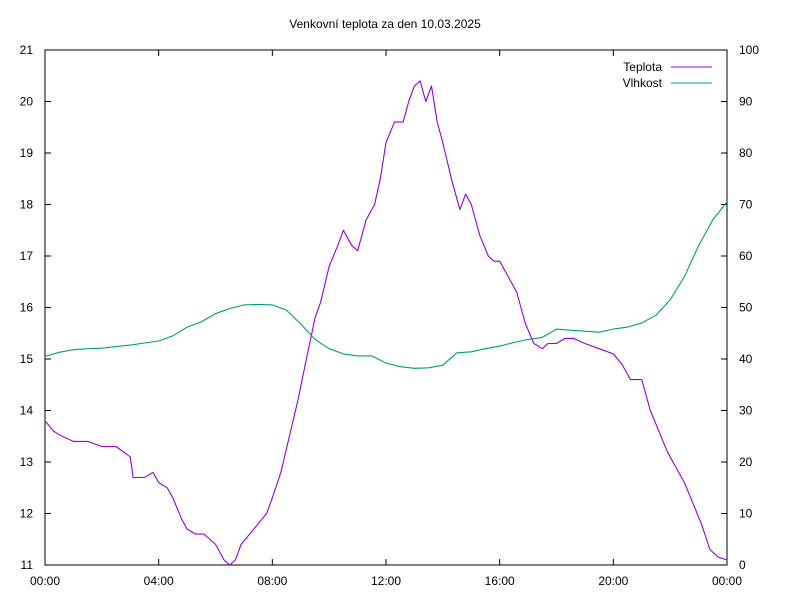 The width and height of the screenshot is (800, 600). Describe the element at coordinates (613, 581) in the screenshot. I see `x-tick-label: 20:00` at that location.